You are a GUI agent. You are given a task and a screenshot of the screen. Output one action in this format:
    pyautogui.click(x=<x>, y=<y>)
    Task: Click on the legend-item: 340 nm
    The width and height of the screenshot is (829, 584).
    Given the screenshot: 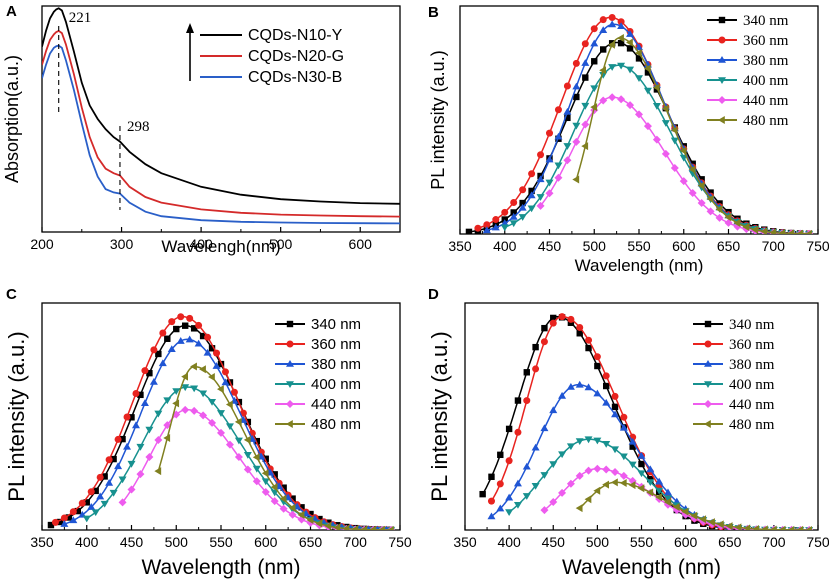 What is the action you would take?
    pyautogui.click(x=748, y=21)
    